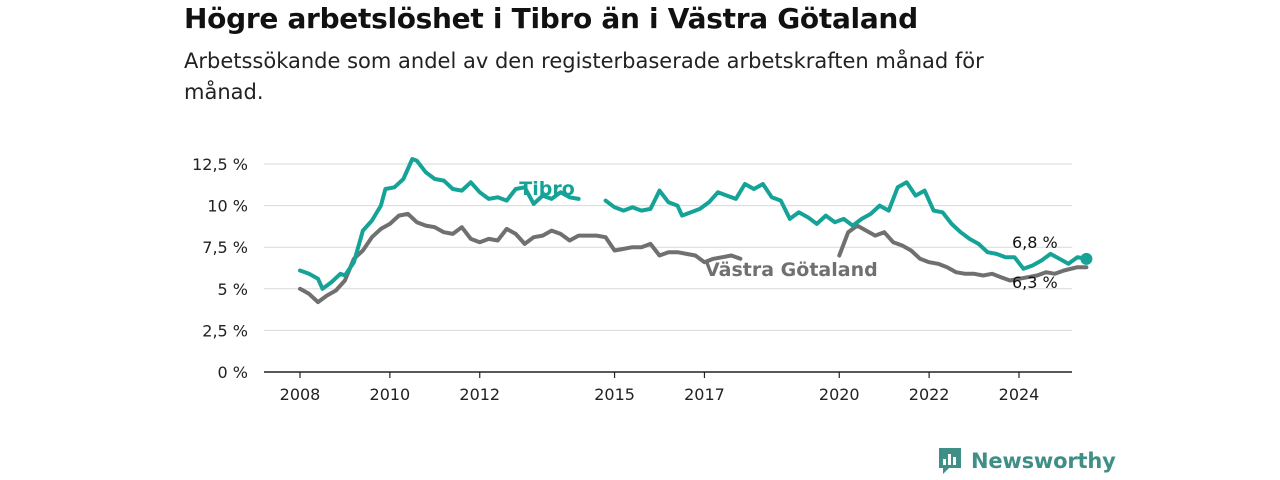  I want to click on last-value-label-vastra-gotaland: 6,3 %, so click(1035, 282).